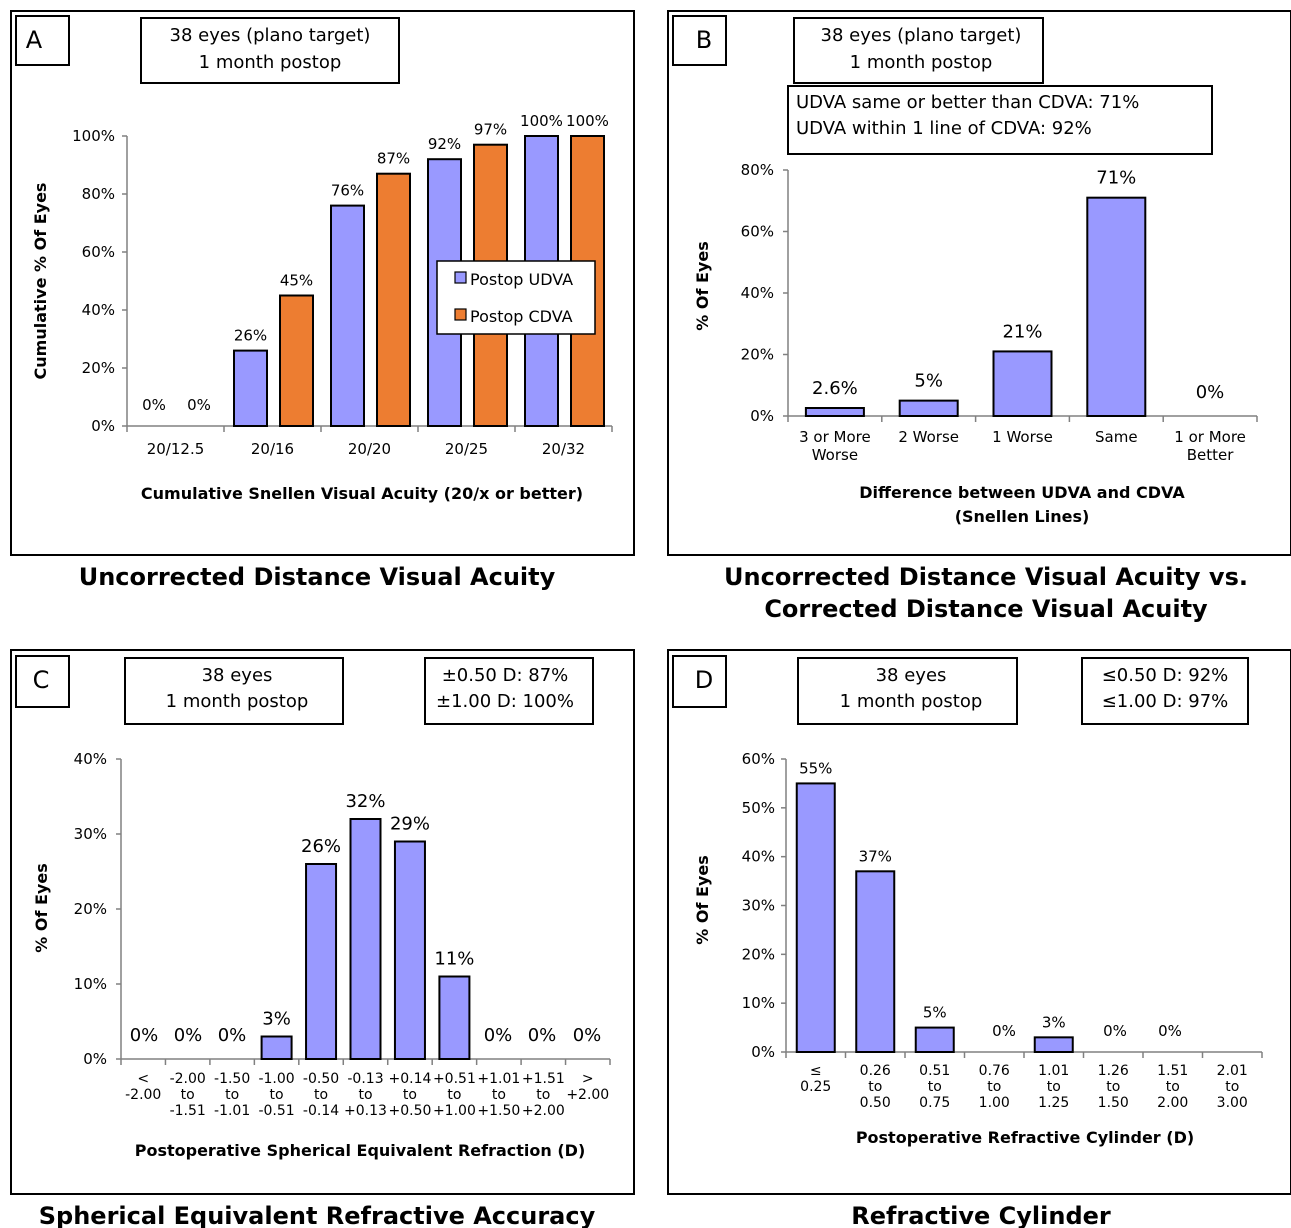 The height and width of the screenshot is (1228, 1291). I want to click on y-axis-title: Cumulative % Of Eyes, so click(40, 281).